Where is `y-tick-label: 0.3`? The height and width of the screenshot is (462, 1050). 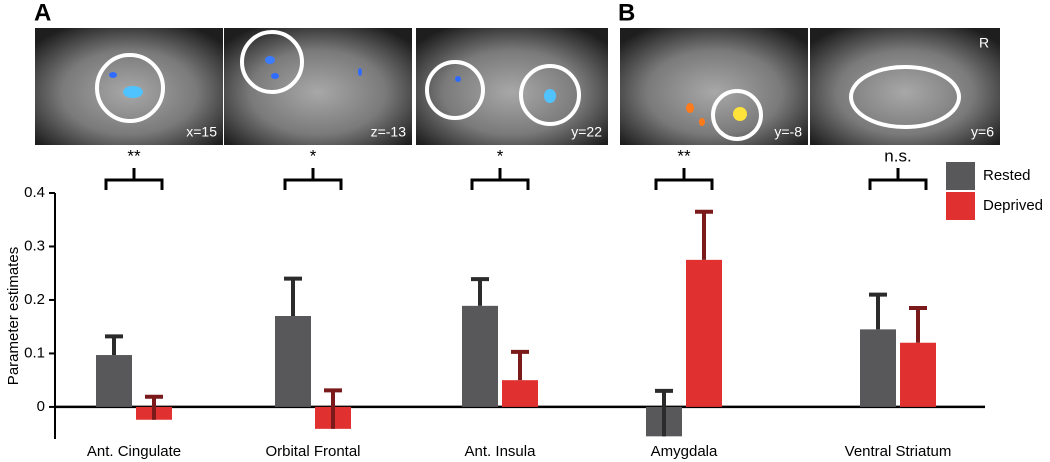
y-tick-label: 0.3 is located at coordinates (34, 245).